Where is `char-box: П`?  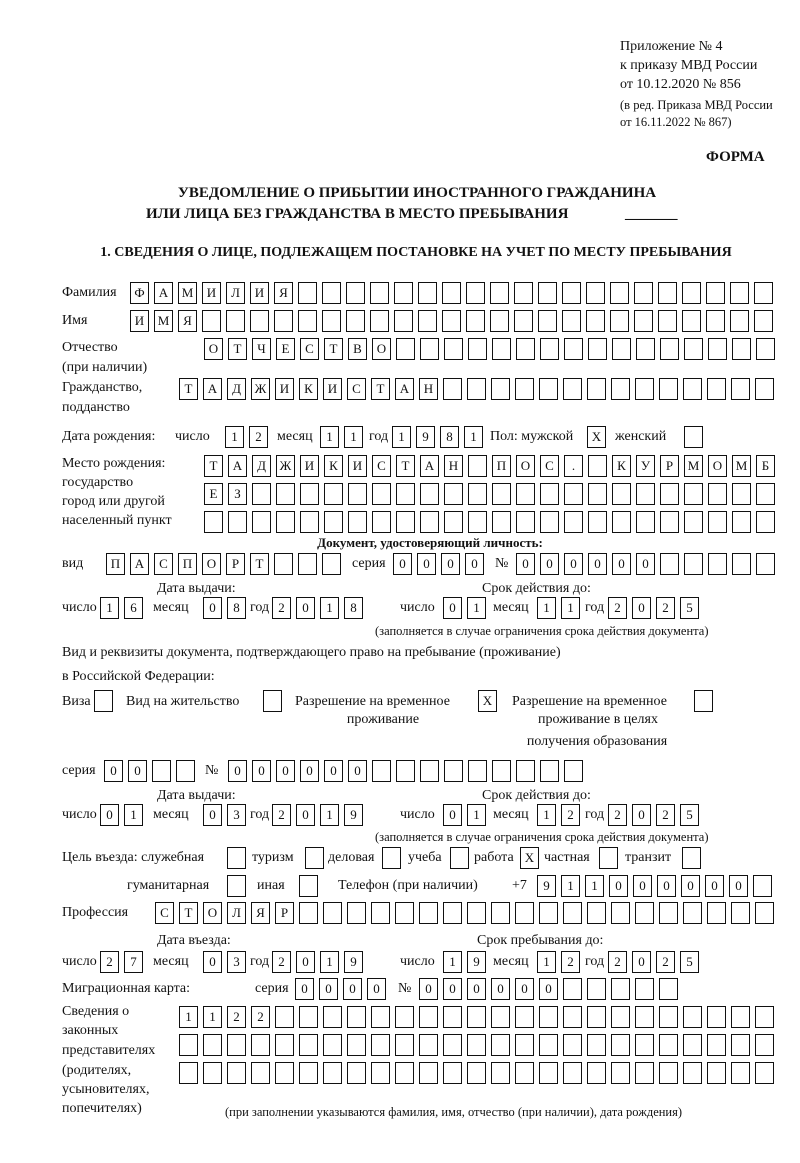
char-box: П is located at coordinates (115, 564).